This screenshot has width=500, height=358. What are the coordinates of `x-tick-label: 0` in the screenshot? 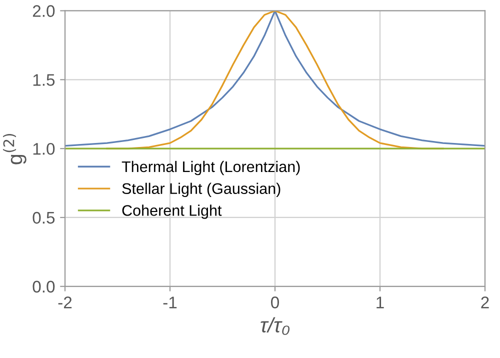 It's located at (275, 302).